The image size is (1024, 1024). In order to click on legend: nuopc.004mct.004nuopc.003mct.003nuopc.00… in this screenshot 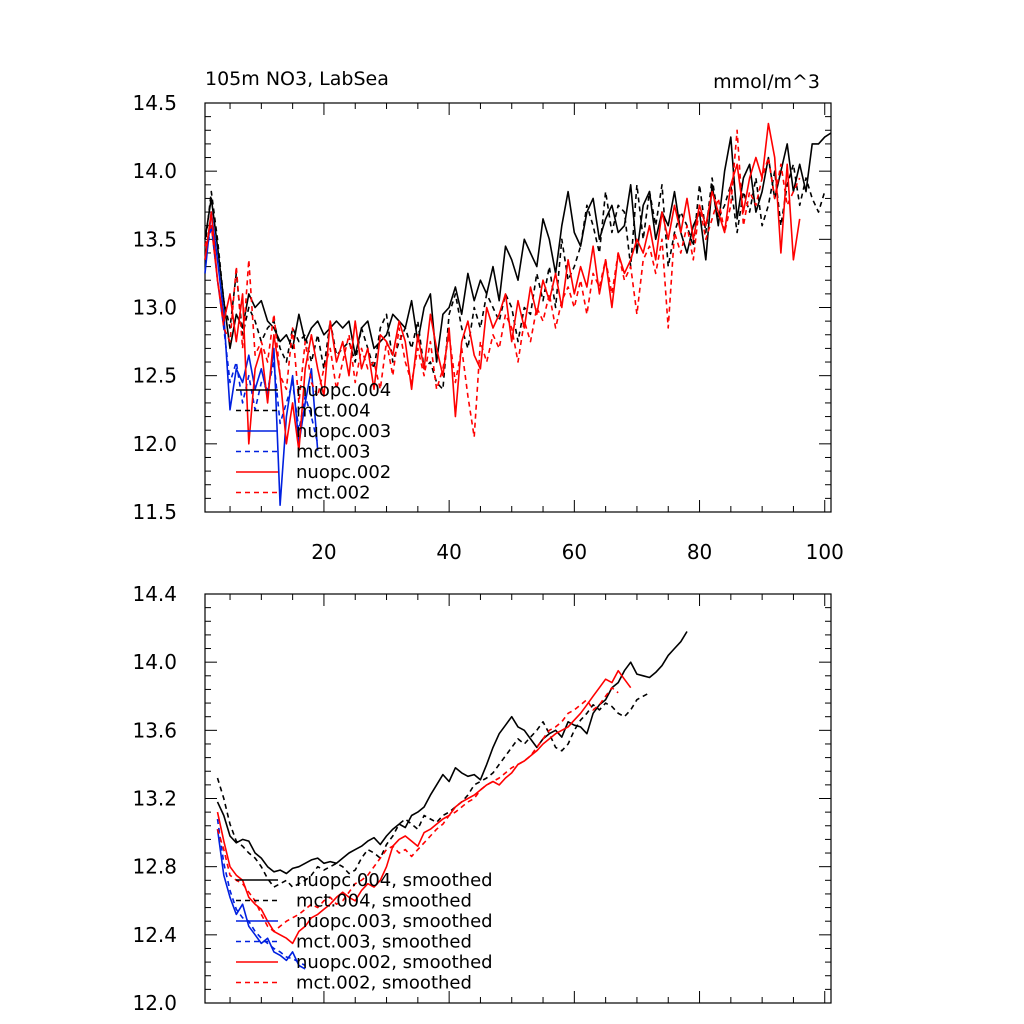, I will do `click(313, 442)`.